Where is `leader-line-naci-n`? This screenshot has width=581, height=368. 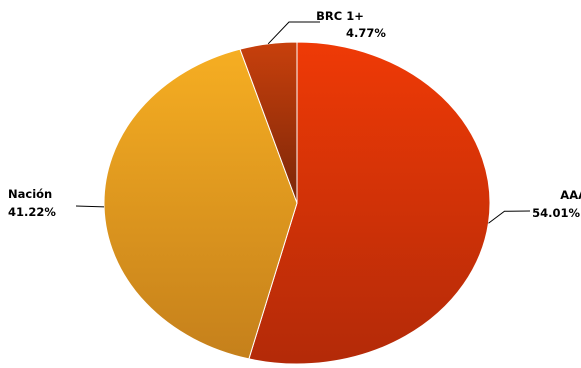
leader-line-naci-n is located at coordinates (90, 206).